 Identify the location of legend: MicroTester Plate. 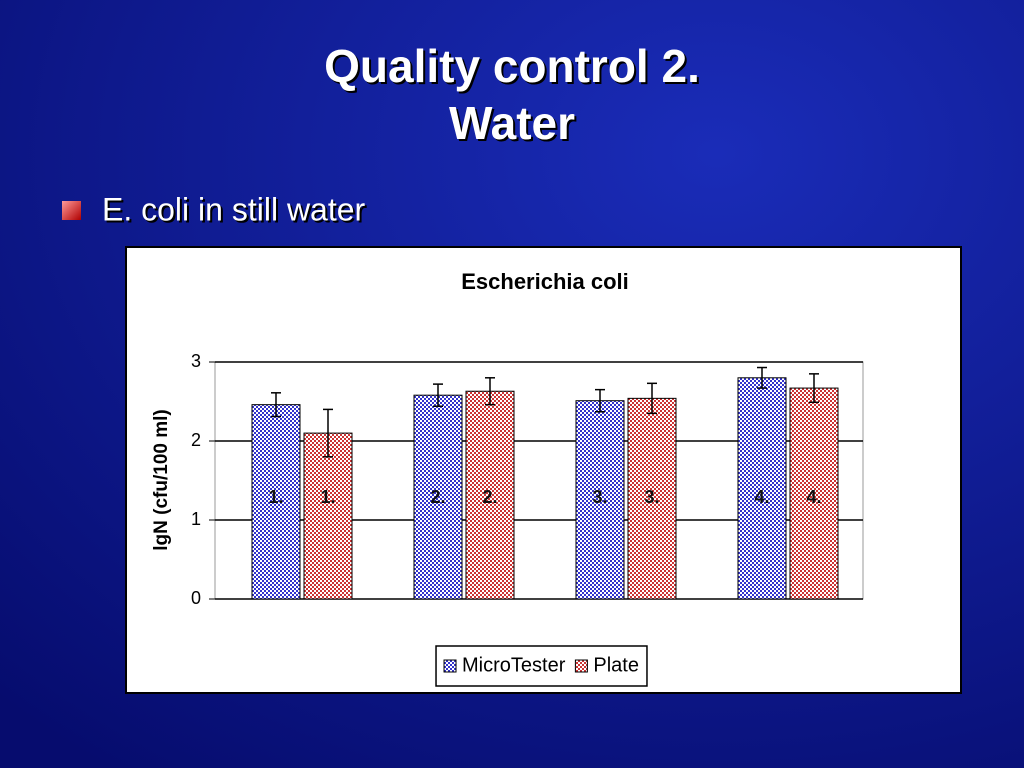
(541, 666).